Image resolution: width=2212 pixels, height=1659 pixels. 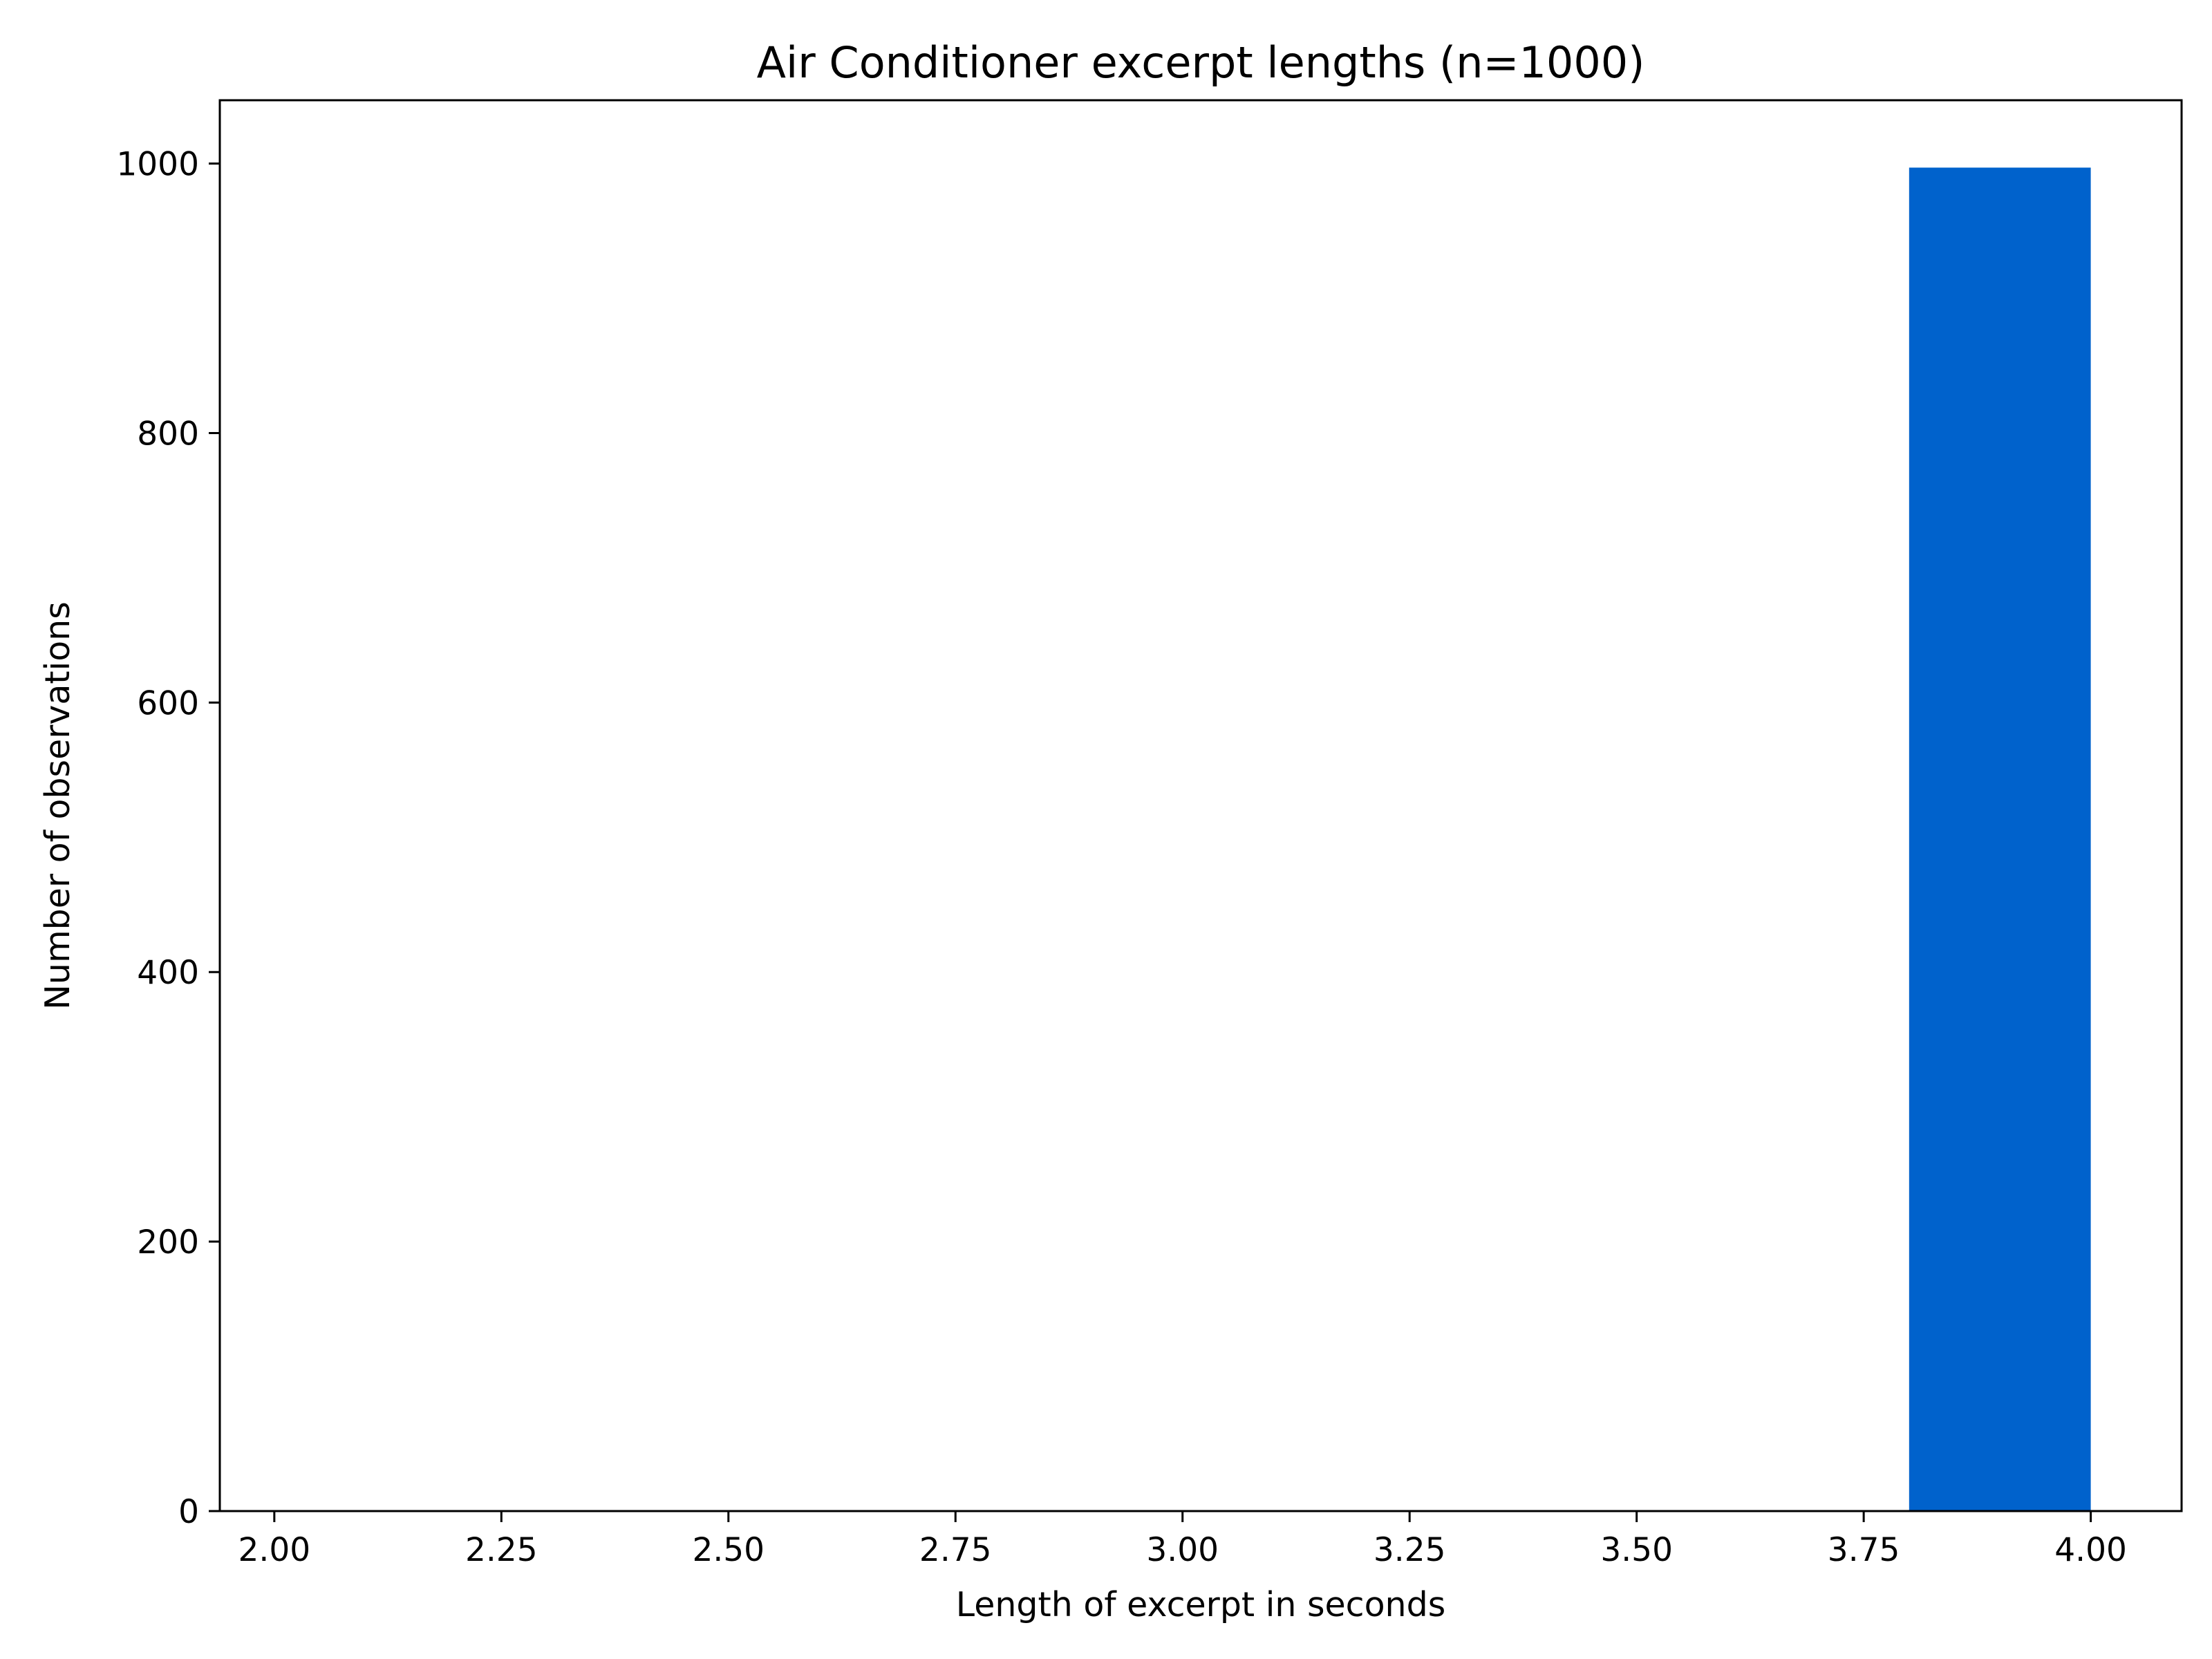 I want to click on y-tick-label: 200, so click(x=168, y=1243).